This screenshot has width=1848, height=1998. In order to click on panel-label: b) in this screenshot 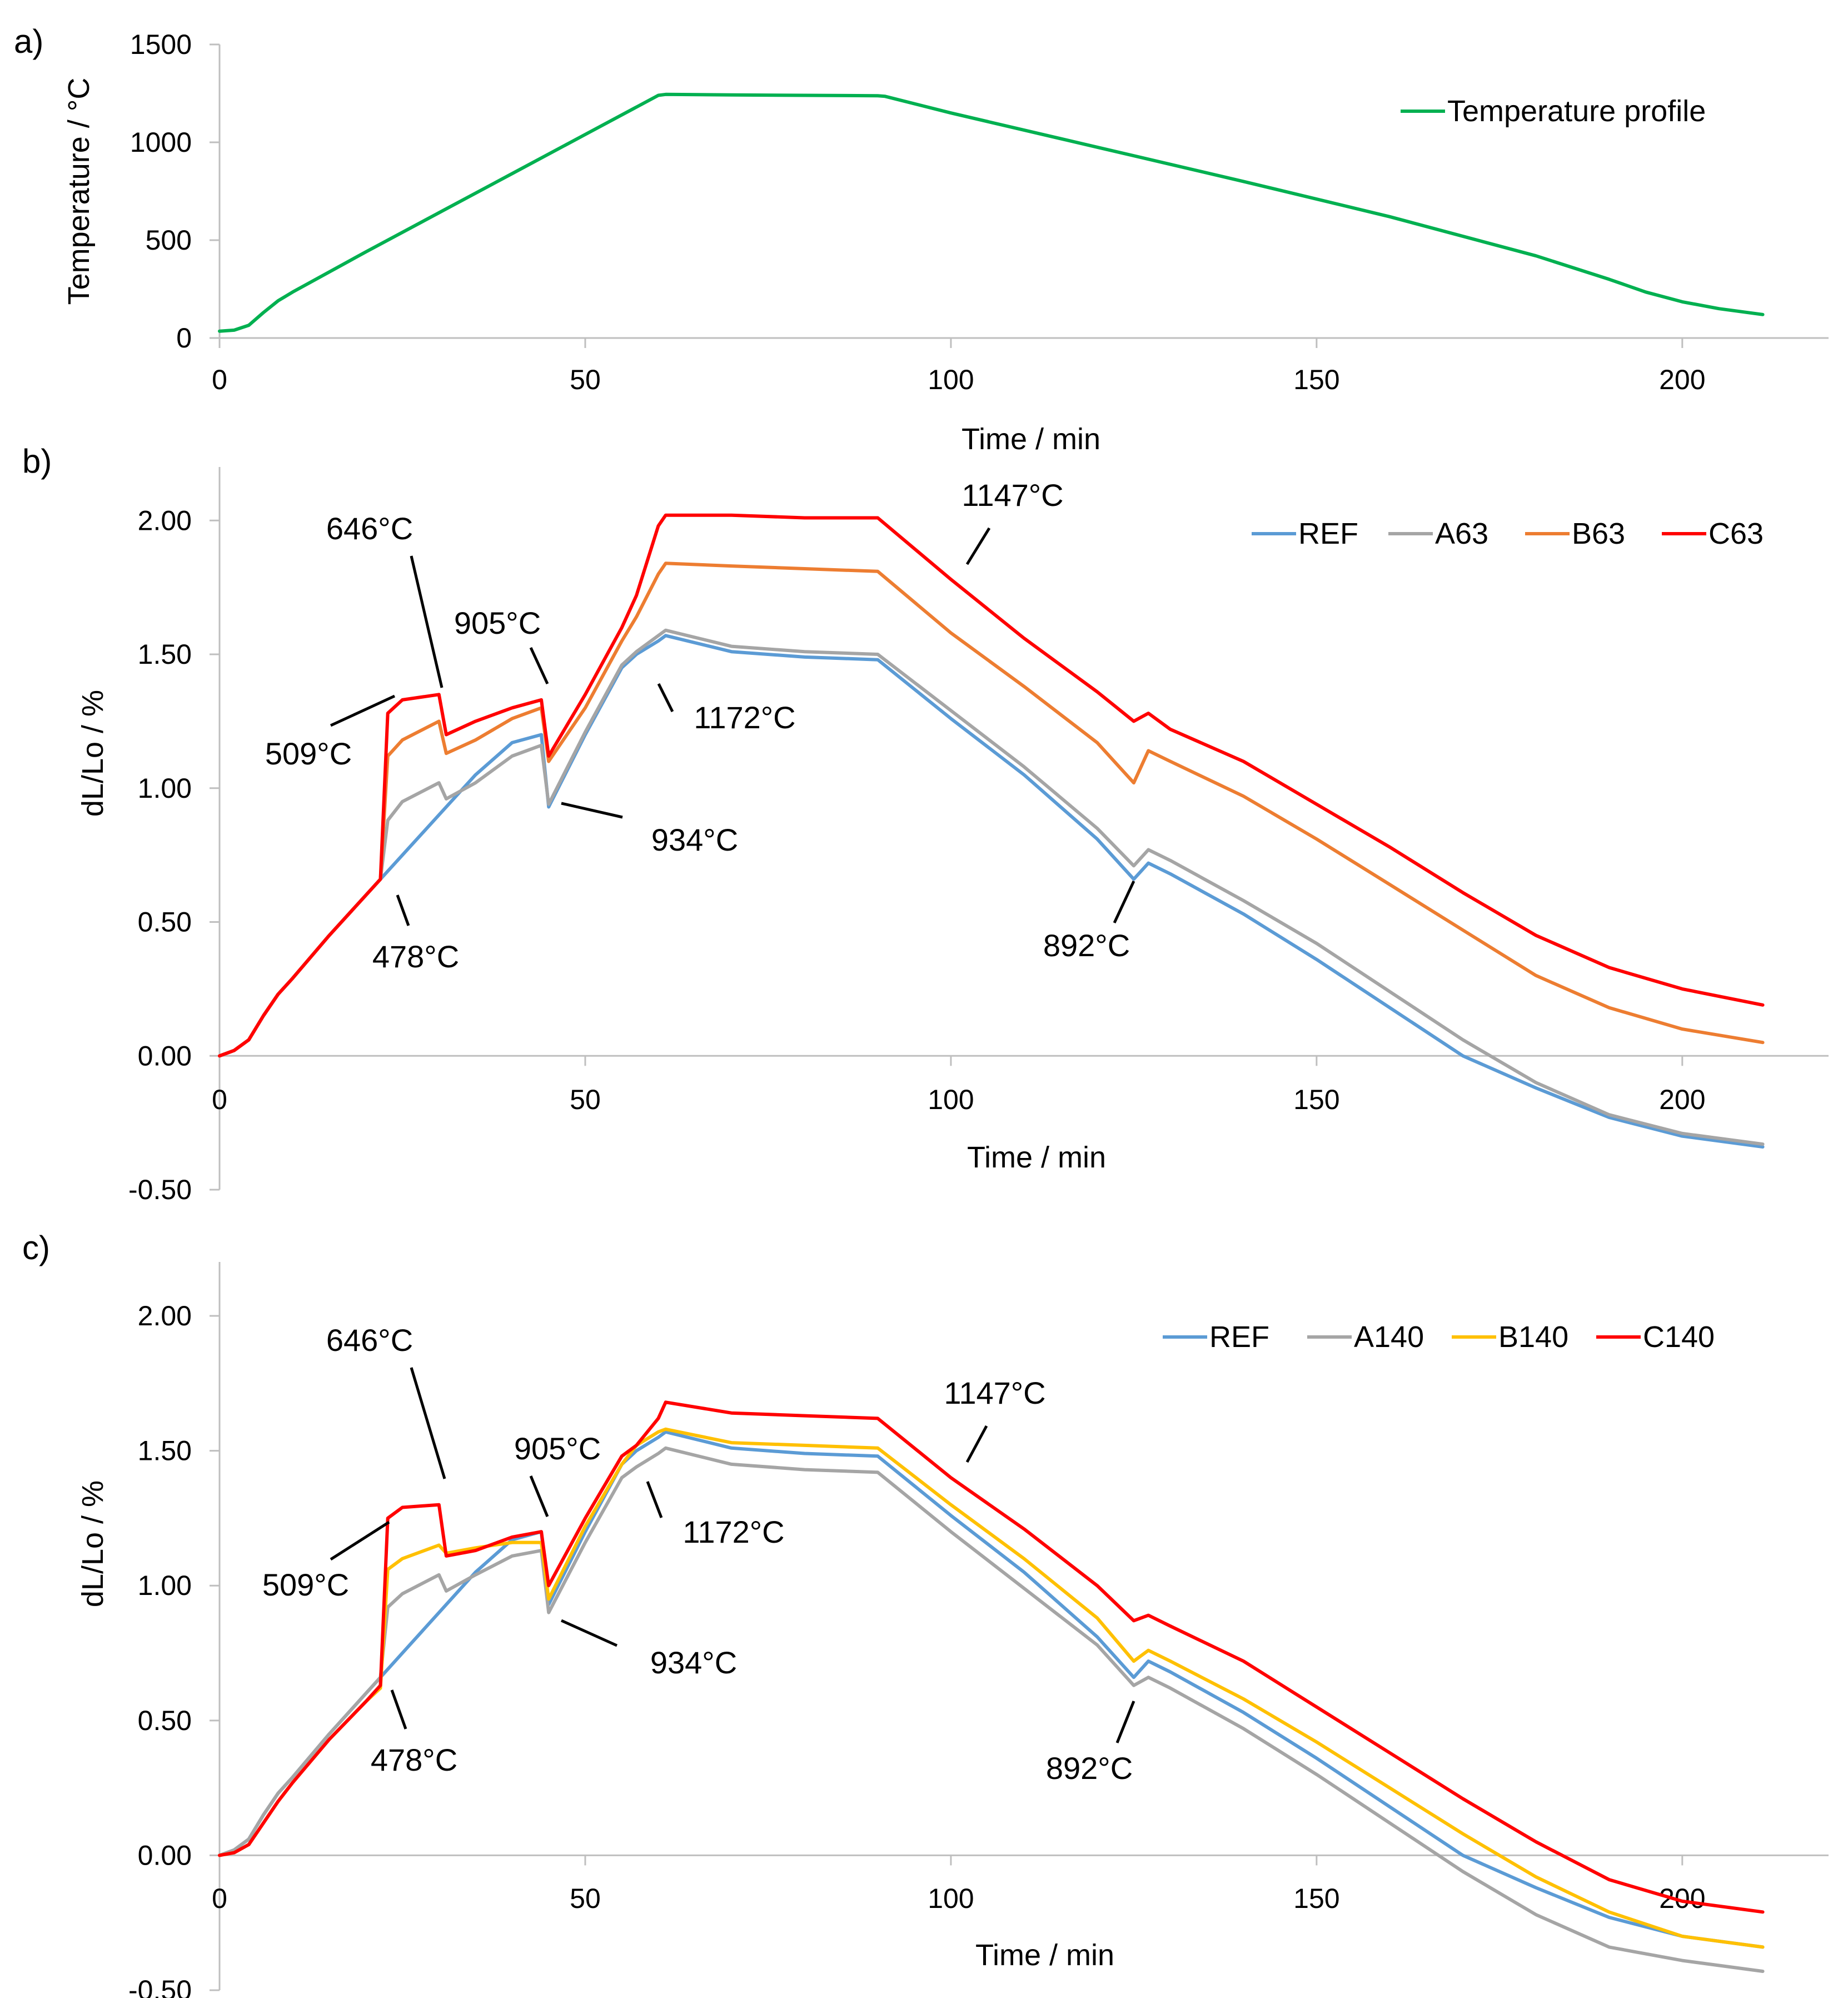, I will do `click(37, 461)`.